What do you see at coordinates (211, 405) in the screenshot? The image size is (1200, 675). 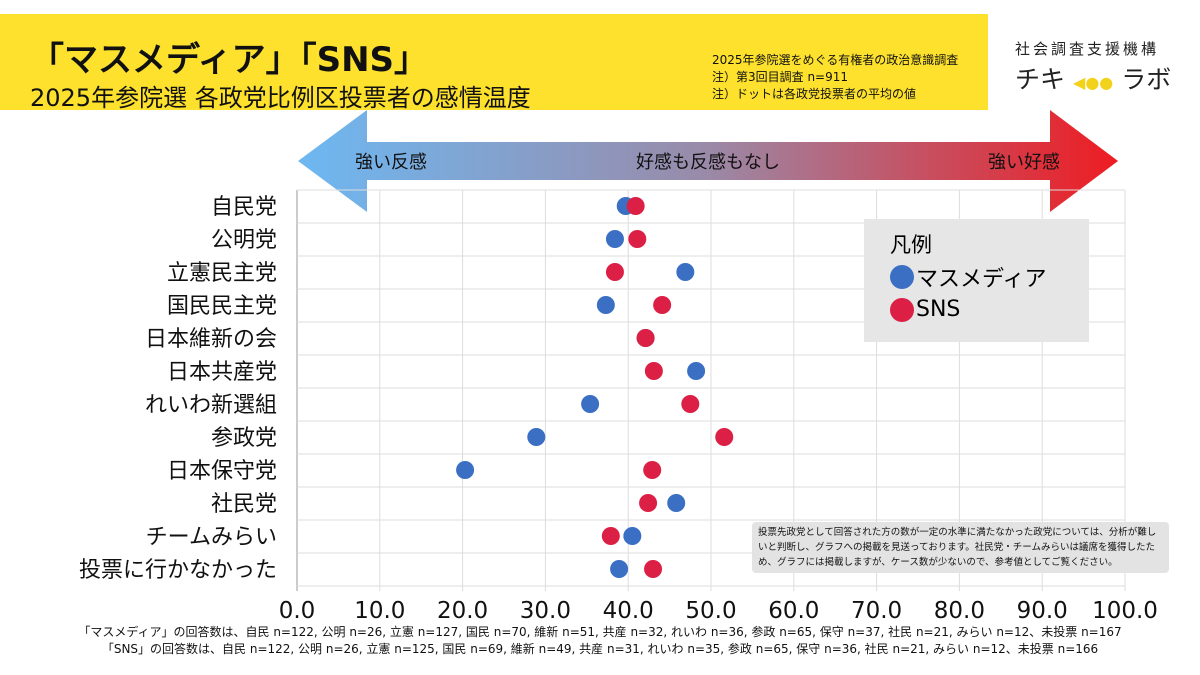 I see `category-label: れいわ新選組` at bounding box center [211, 405].